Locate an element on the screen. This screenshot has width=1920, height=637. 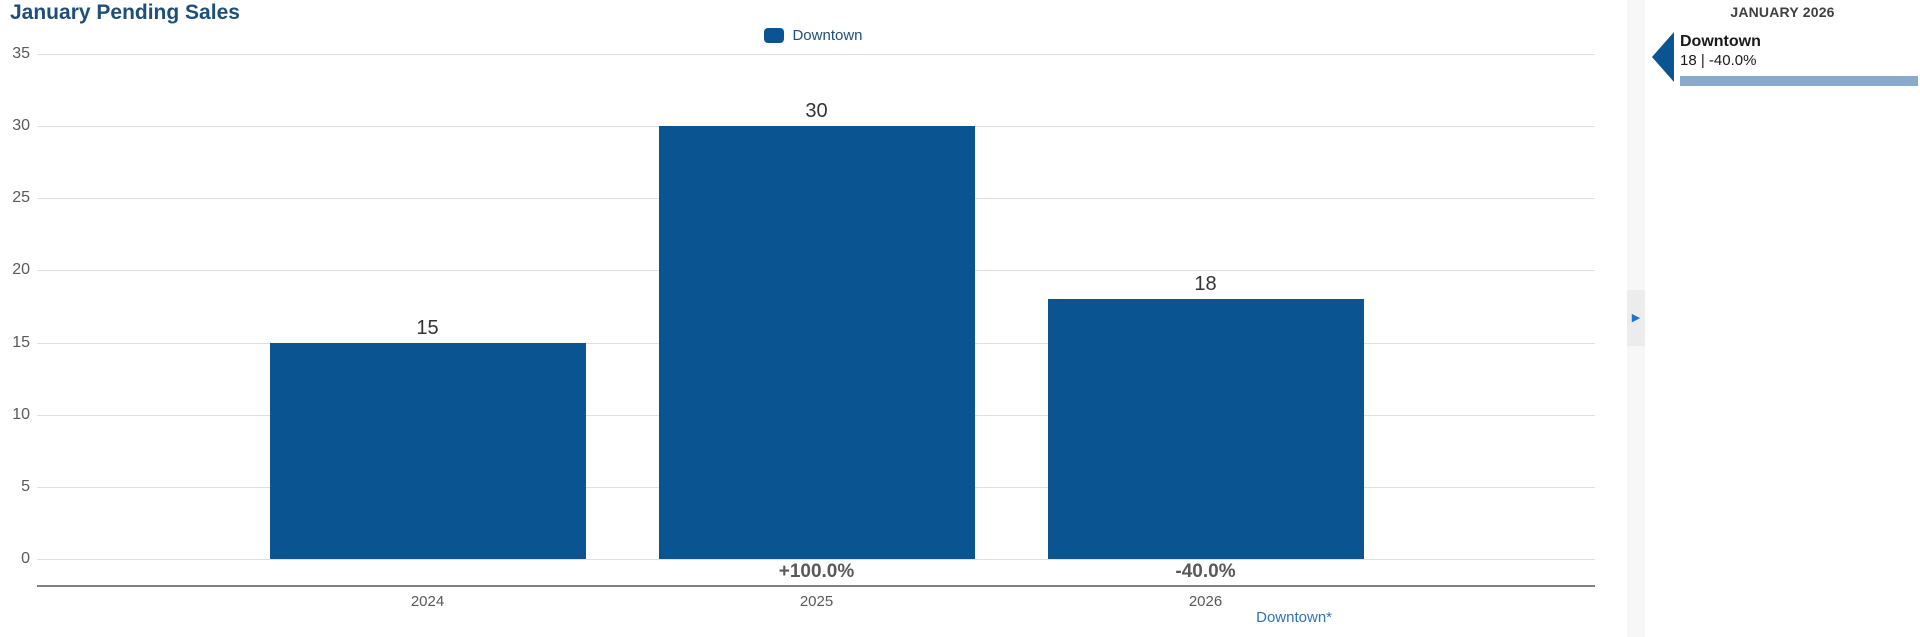
y-axis-tick-label: 15 is located at coordinates (21, 342).